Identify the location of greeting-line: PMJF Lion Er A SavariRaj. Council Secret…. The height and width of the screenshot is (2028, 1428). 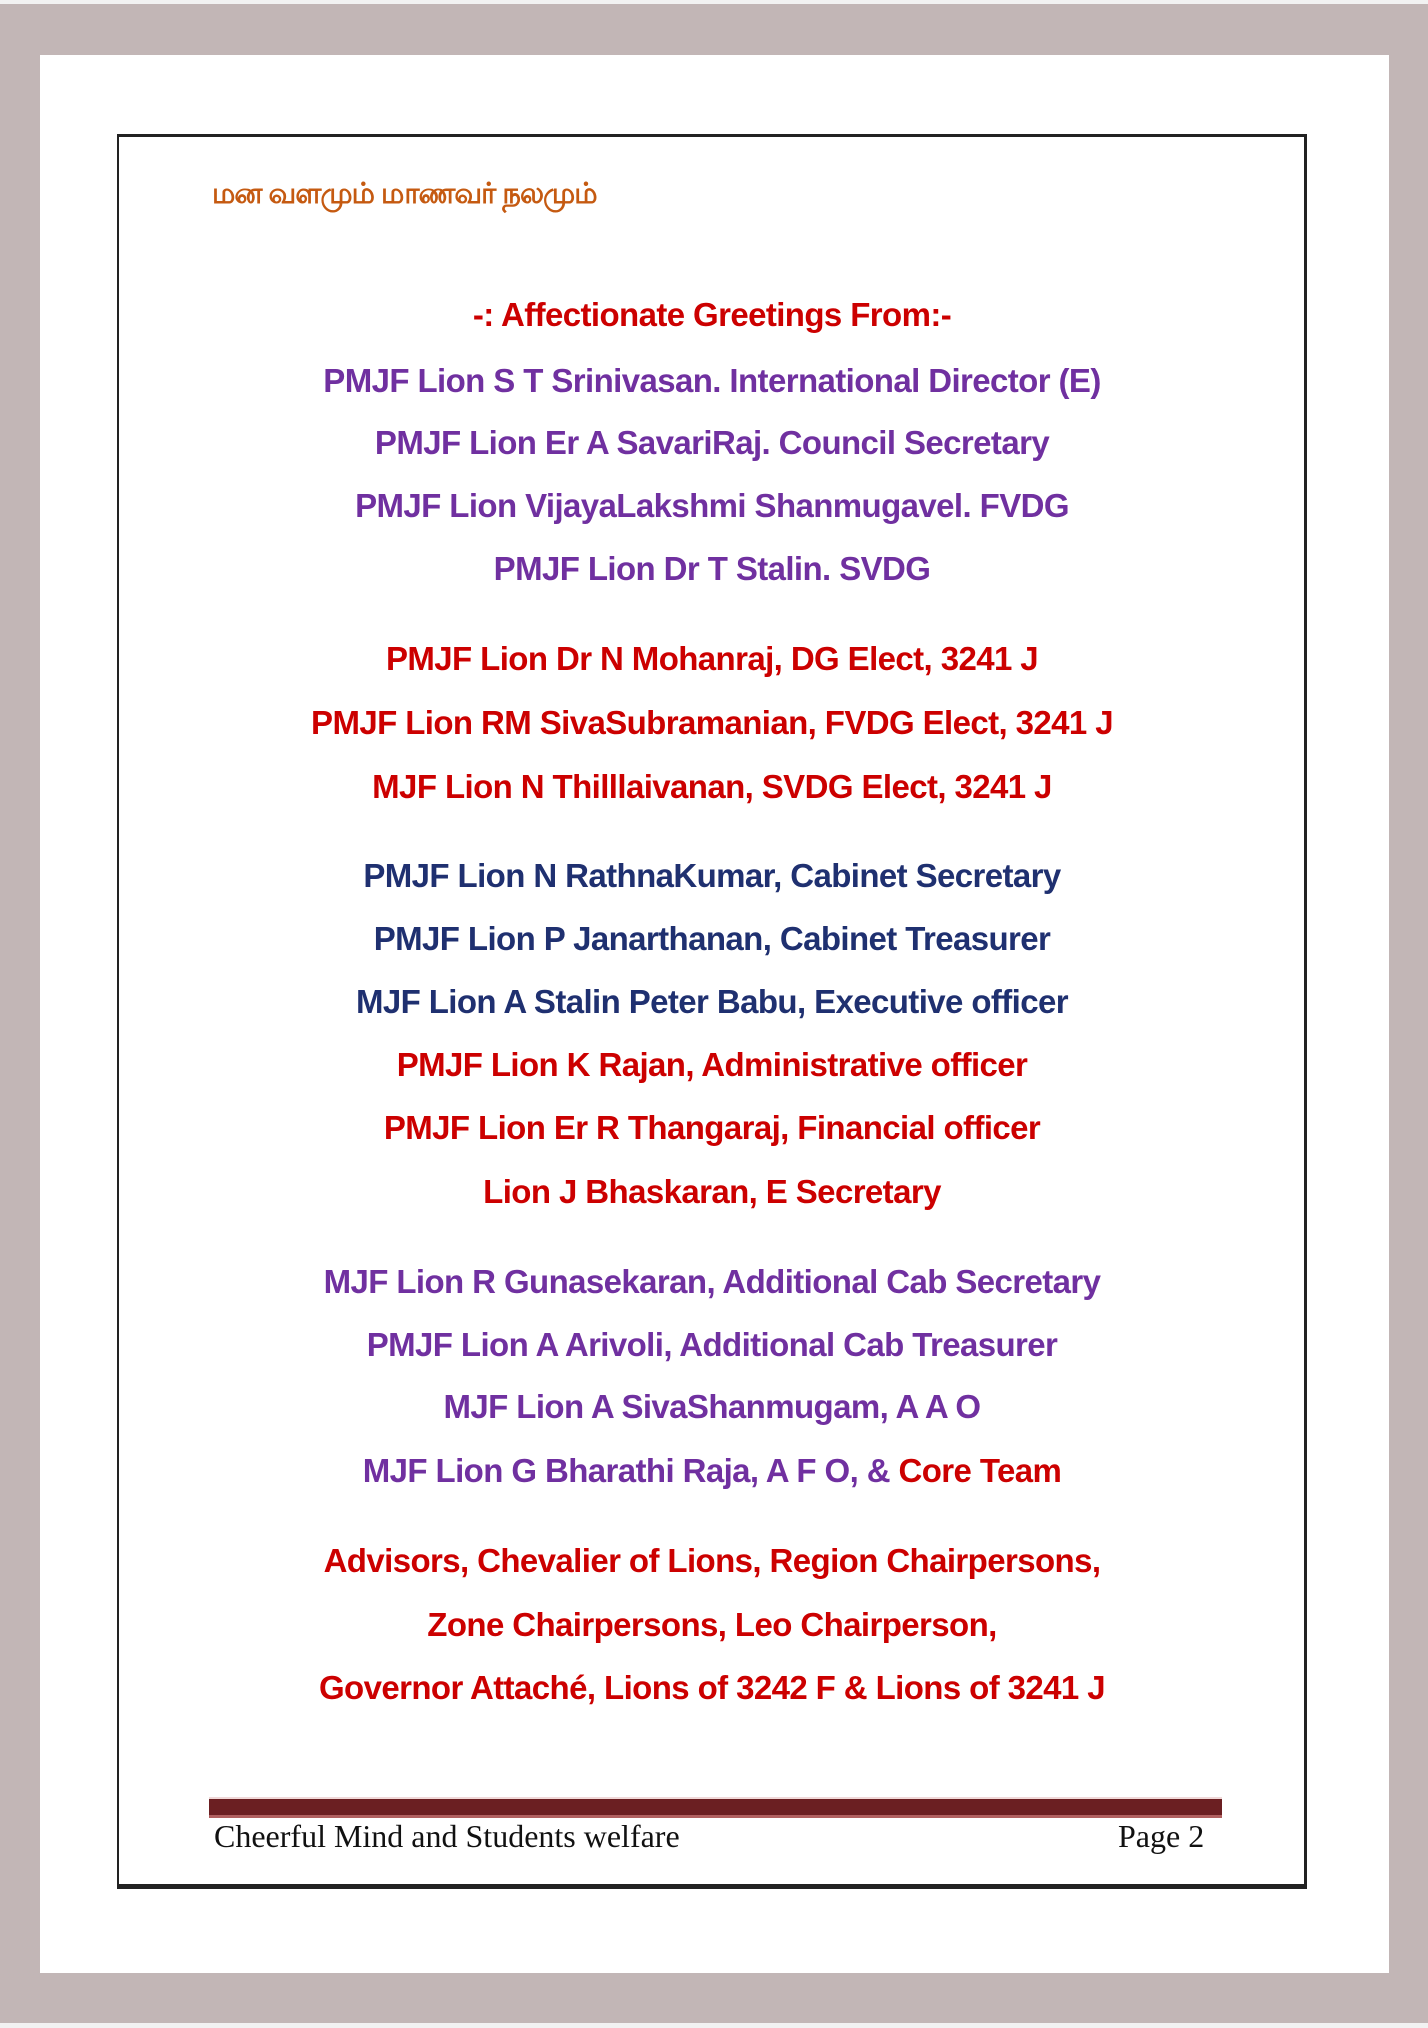
(712, 442).